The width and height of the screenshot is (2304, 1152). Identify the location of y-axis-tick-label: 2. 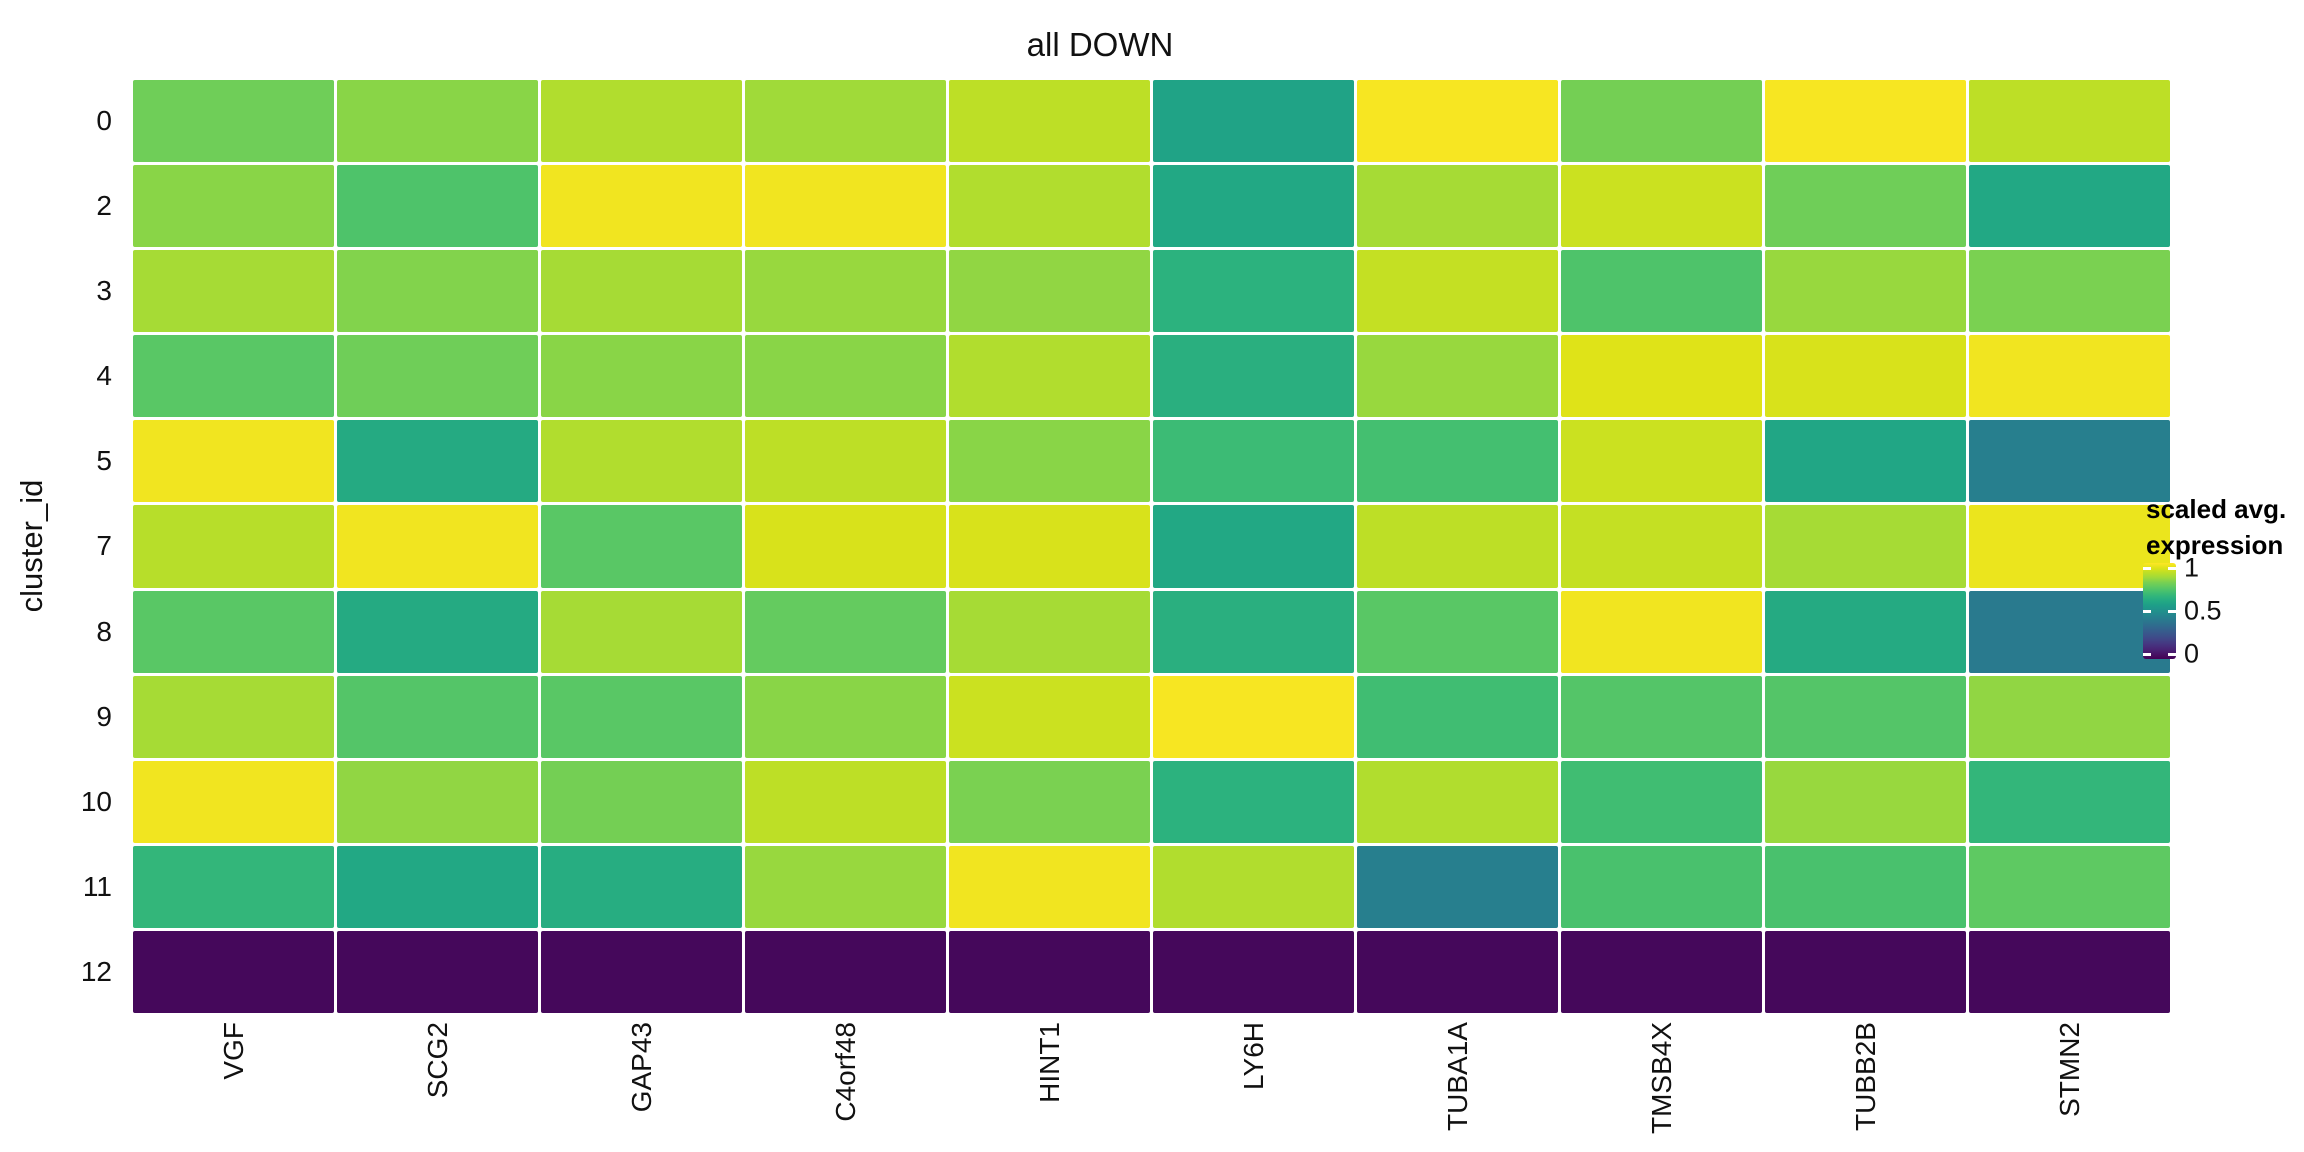
(104, 206).